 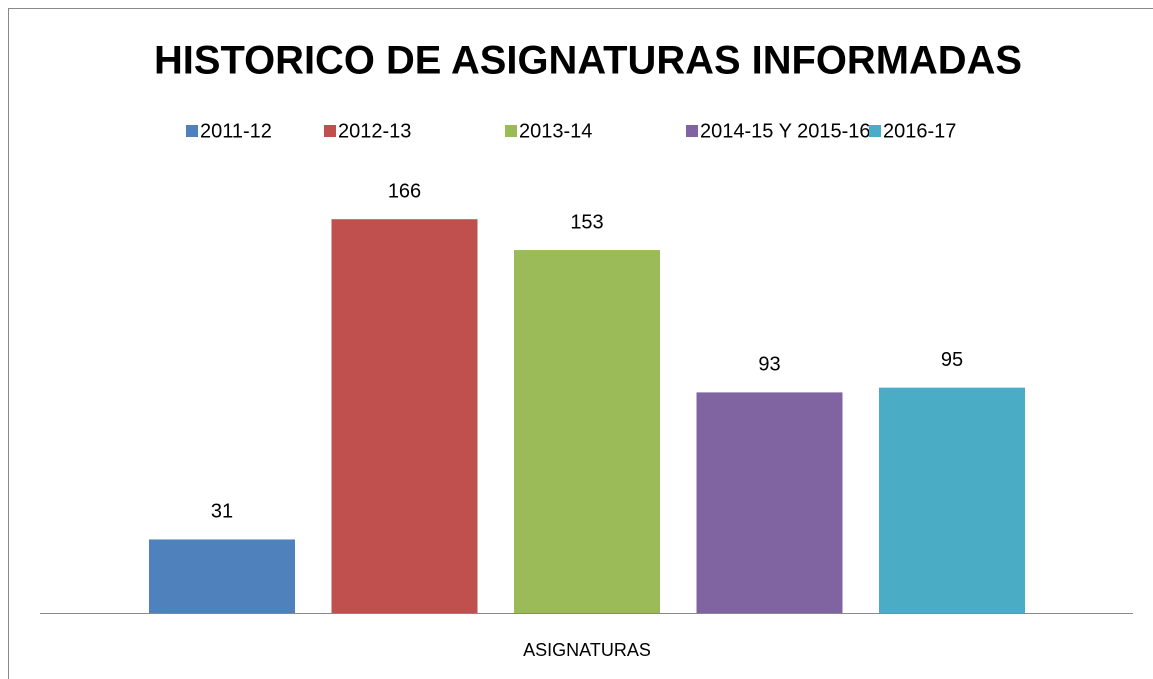 I want to click on legend-label: 2011-12, so click(x=236, y=131).